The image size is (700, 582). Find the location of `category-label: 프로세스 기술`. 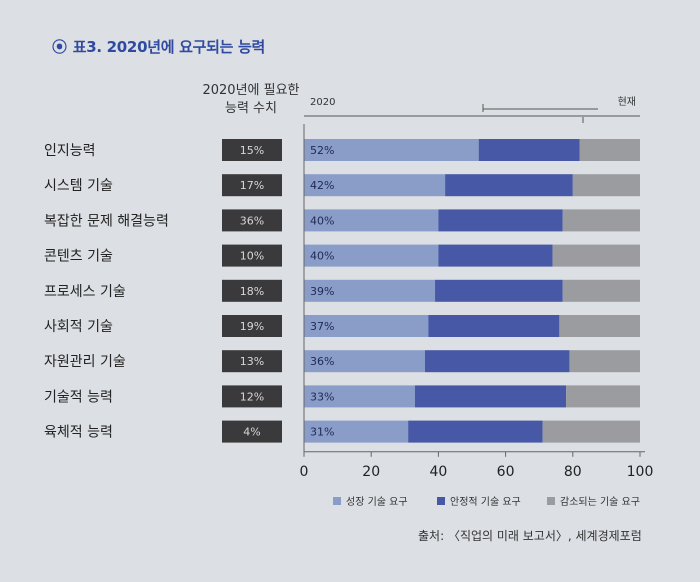

category-label: 프로세스 기술 is located at coordinates (85, 292).